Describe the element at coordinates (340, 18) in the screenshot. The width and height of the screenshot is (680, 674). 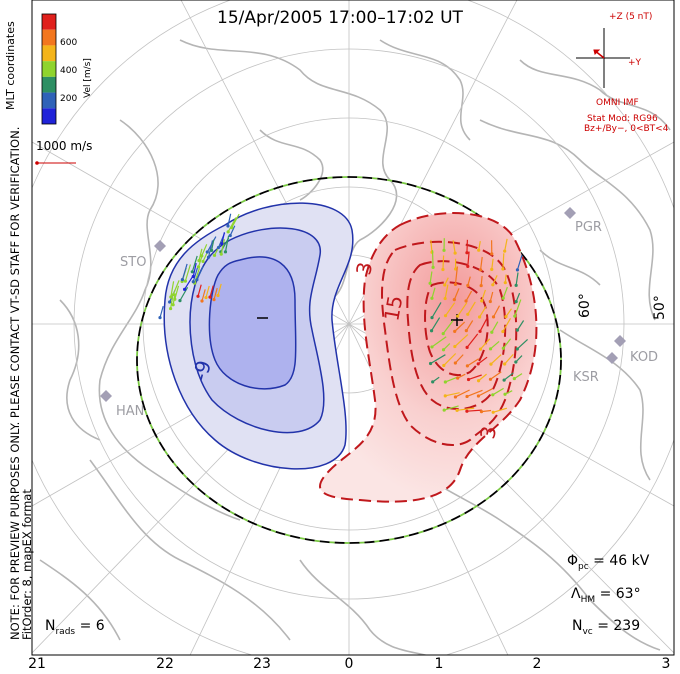
I see `page-title: 15/Apr/2005 17:00–17:02 UT` at that location.